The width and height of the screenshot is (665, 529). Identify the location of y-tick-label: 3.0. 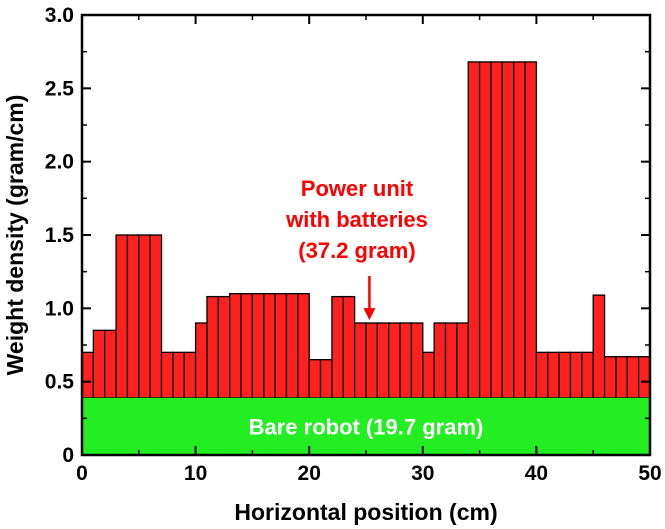
(59, 15).